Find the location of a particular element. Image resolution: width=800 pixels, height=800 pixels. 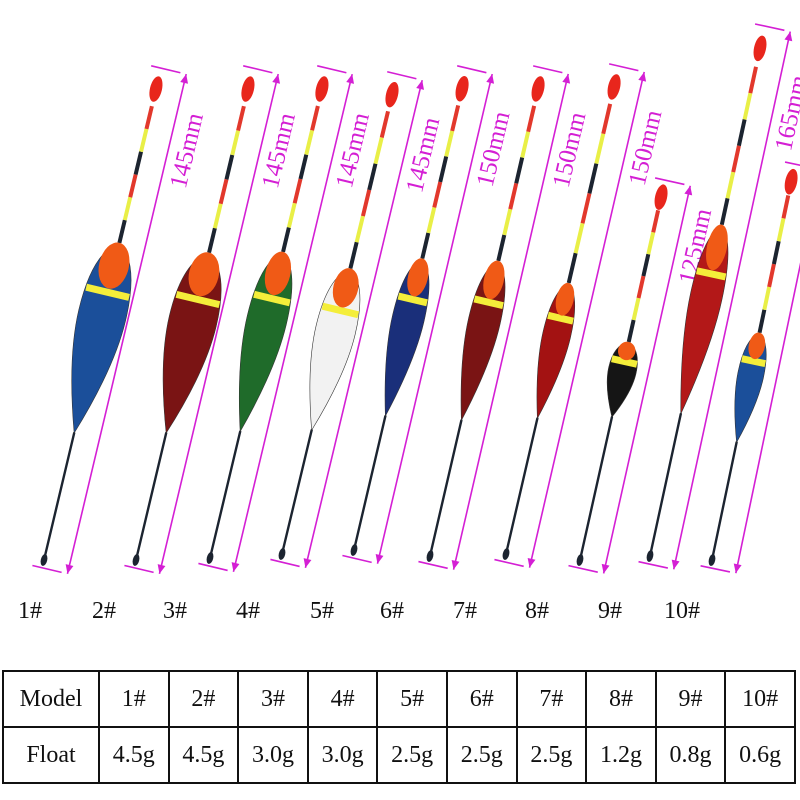

model-cell: 5# is located at coordinates (412, 699).